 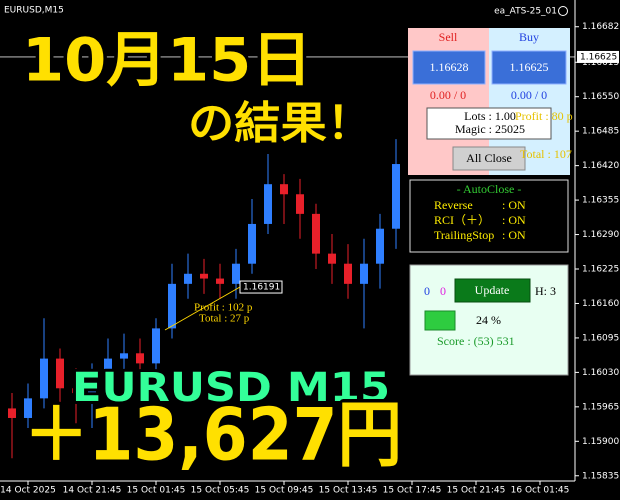 I want to click on y-tick-label: 1.16160, so click(x=600, y=304).